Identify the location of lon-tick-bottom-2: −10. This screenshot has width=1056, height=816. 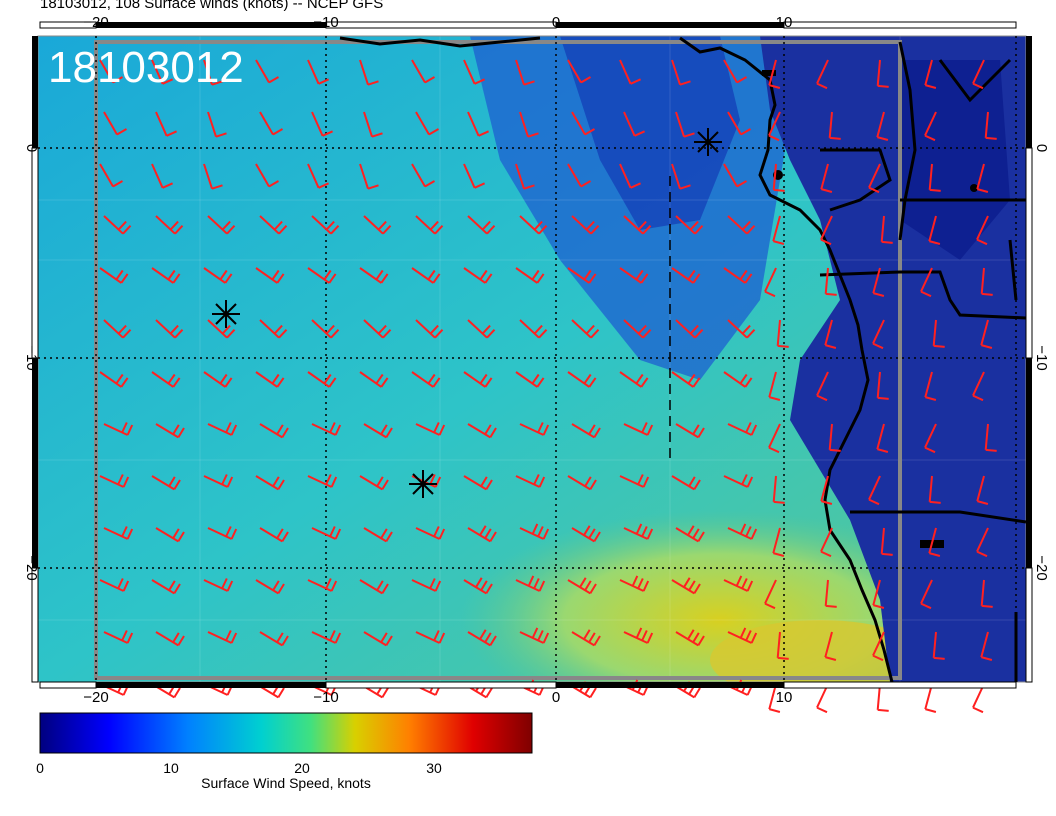
(325, 697).